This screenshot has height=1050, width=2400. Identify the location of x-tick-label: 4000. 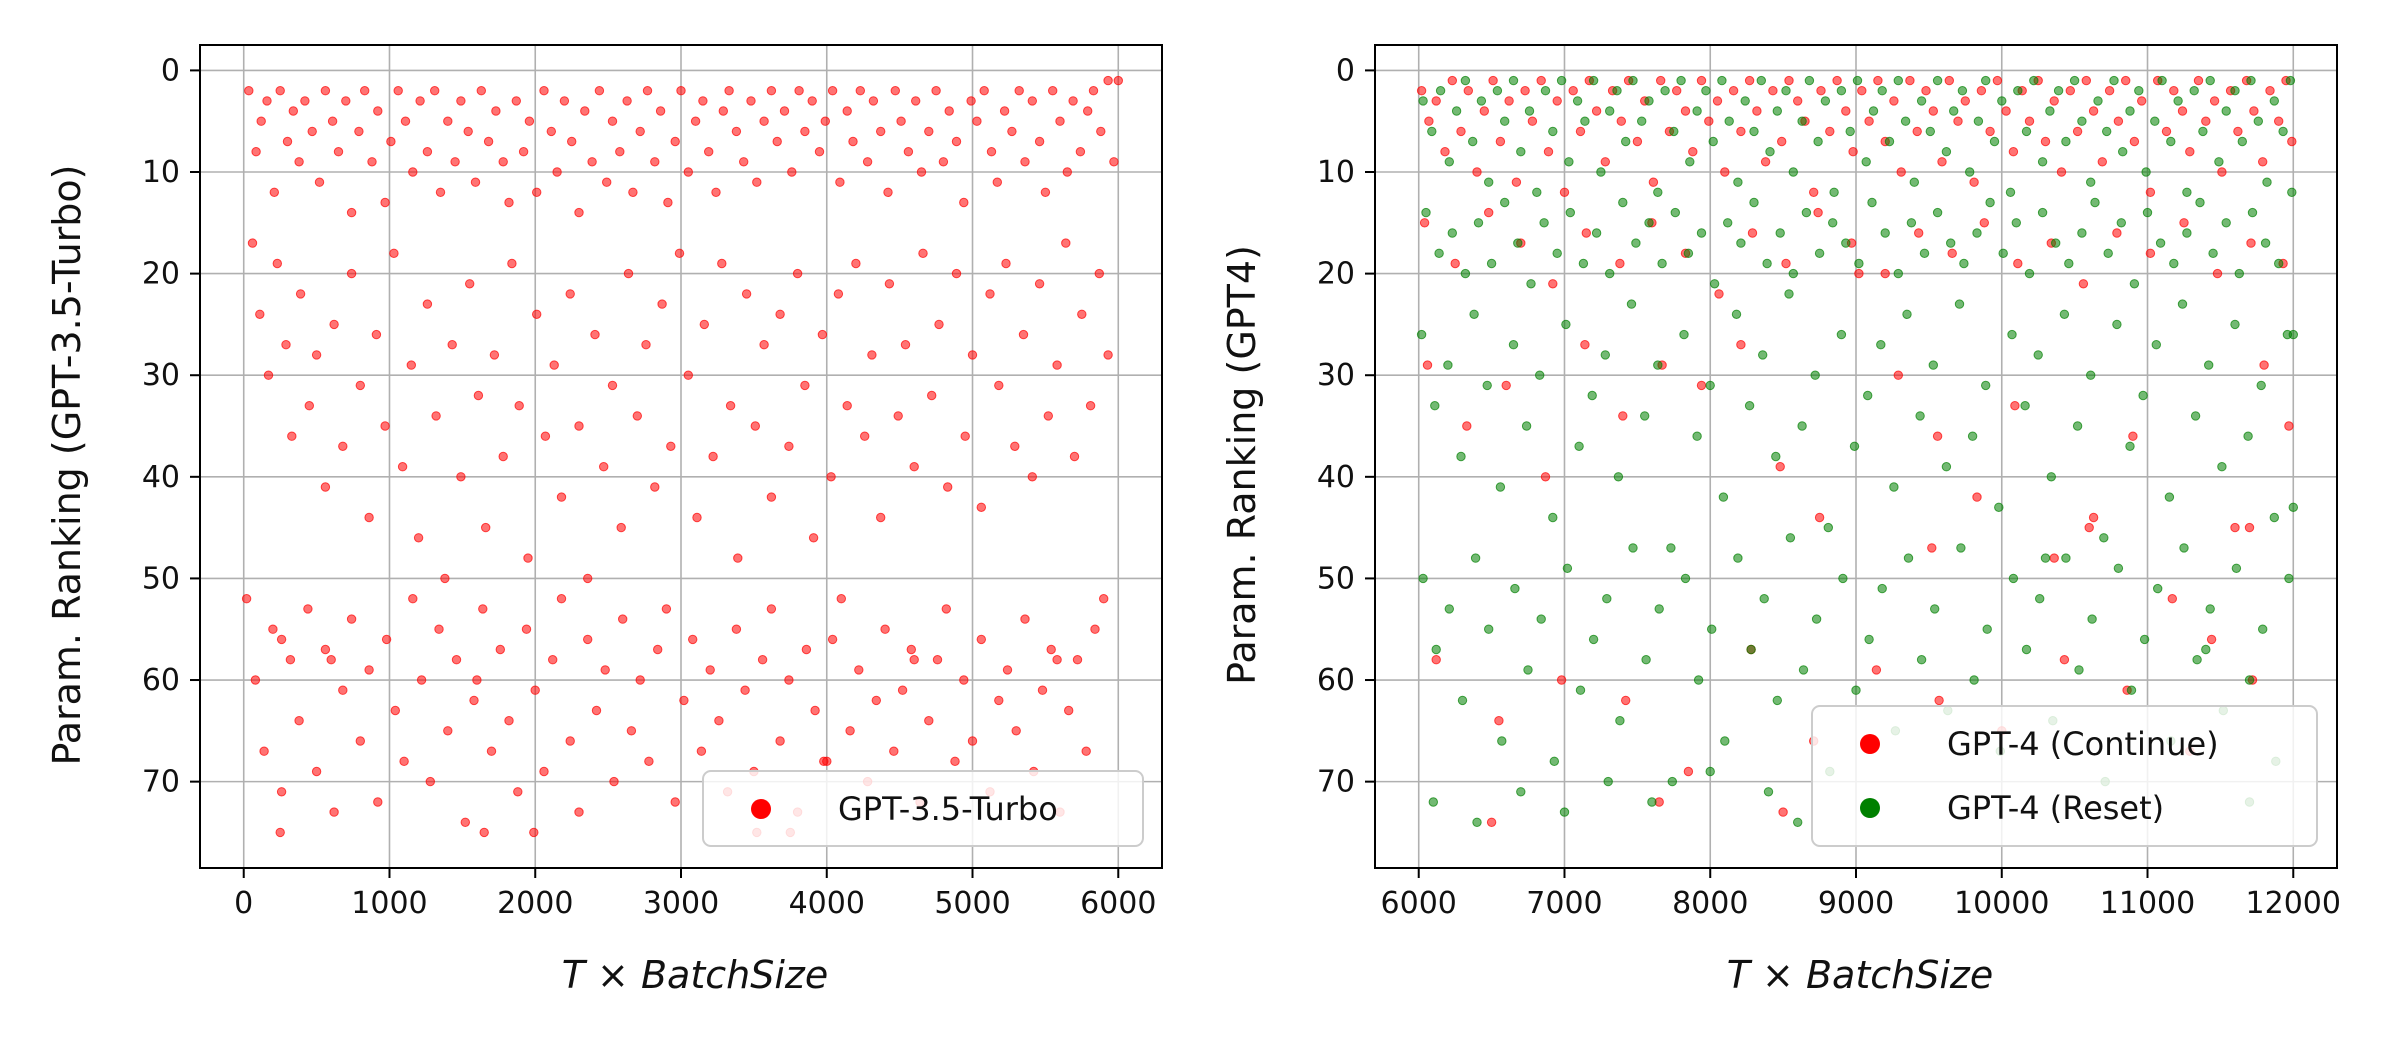
(827, 903).